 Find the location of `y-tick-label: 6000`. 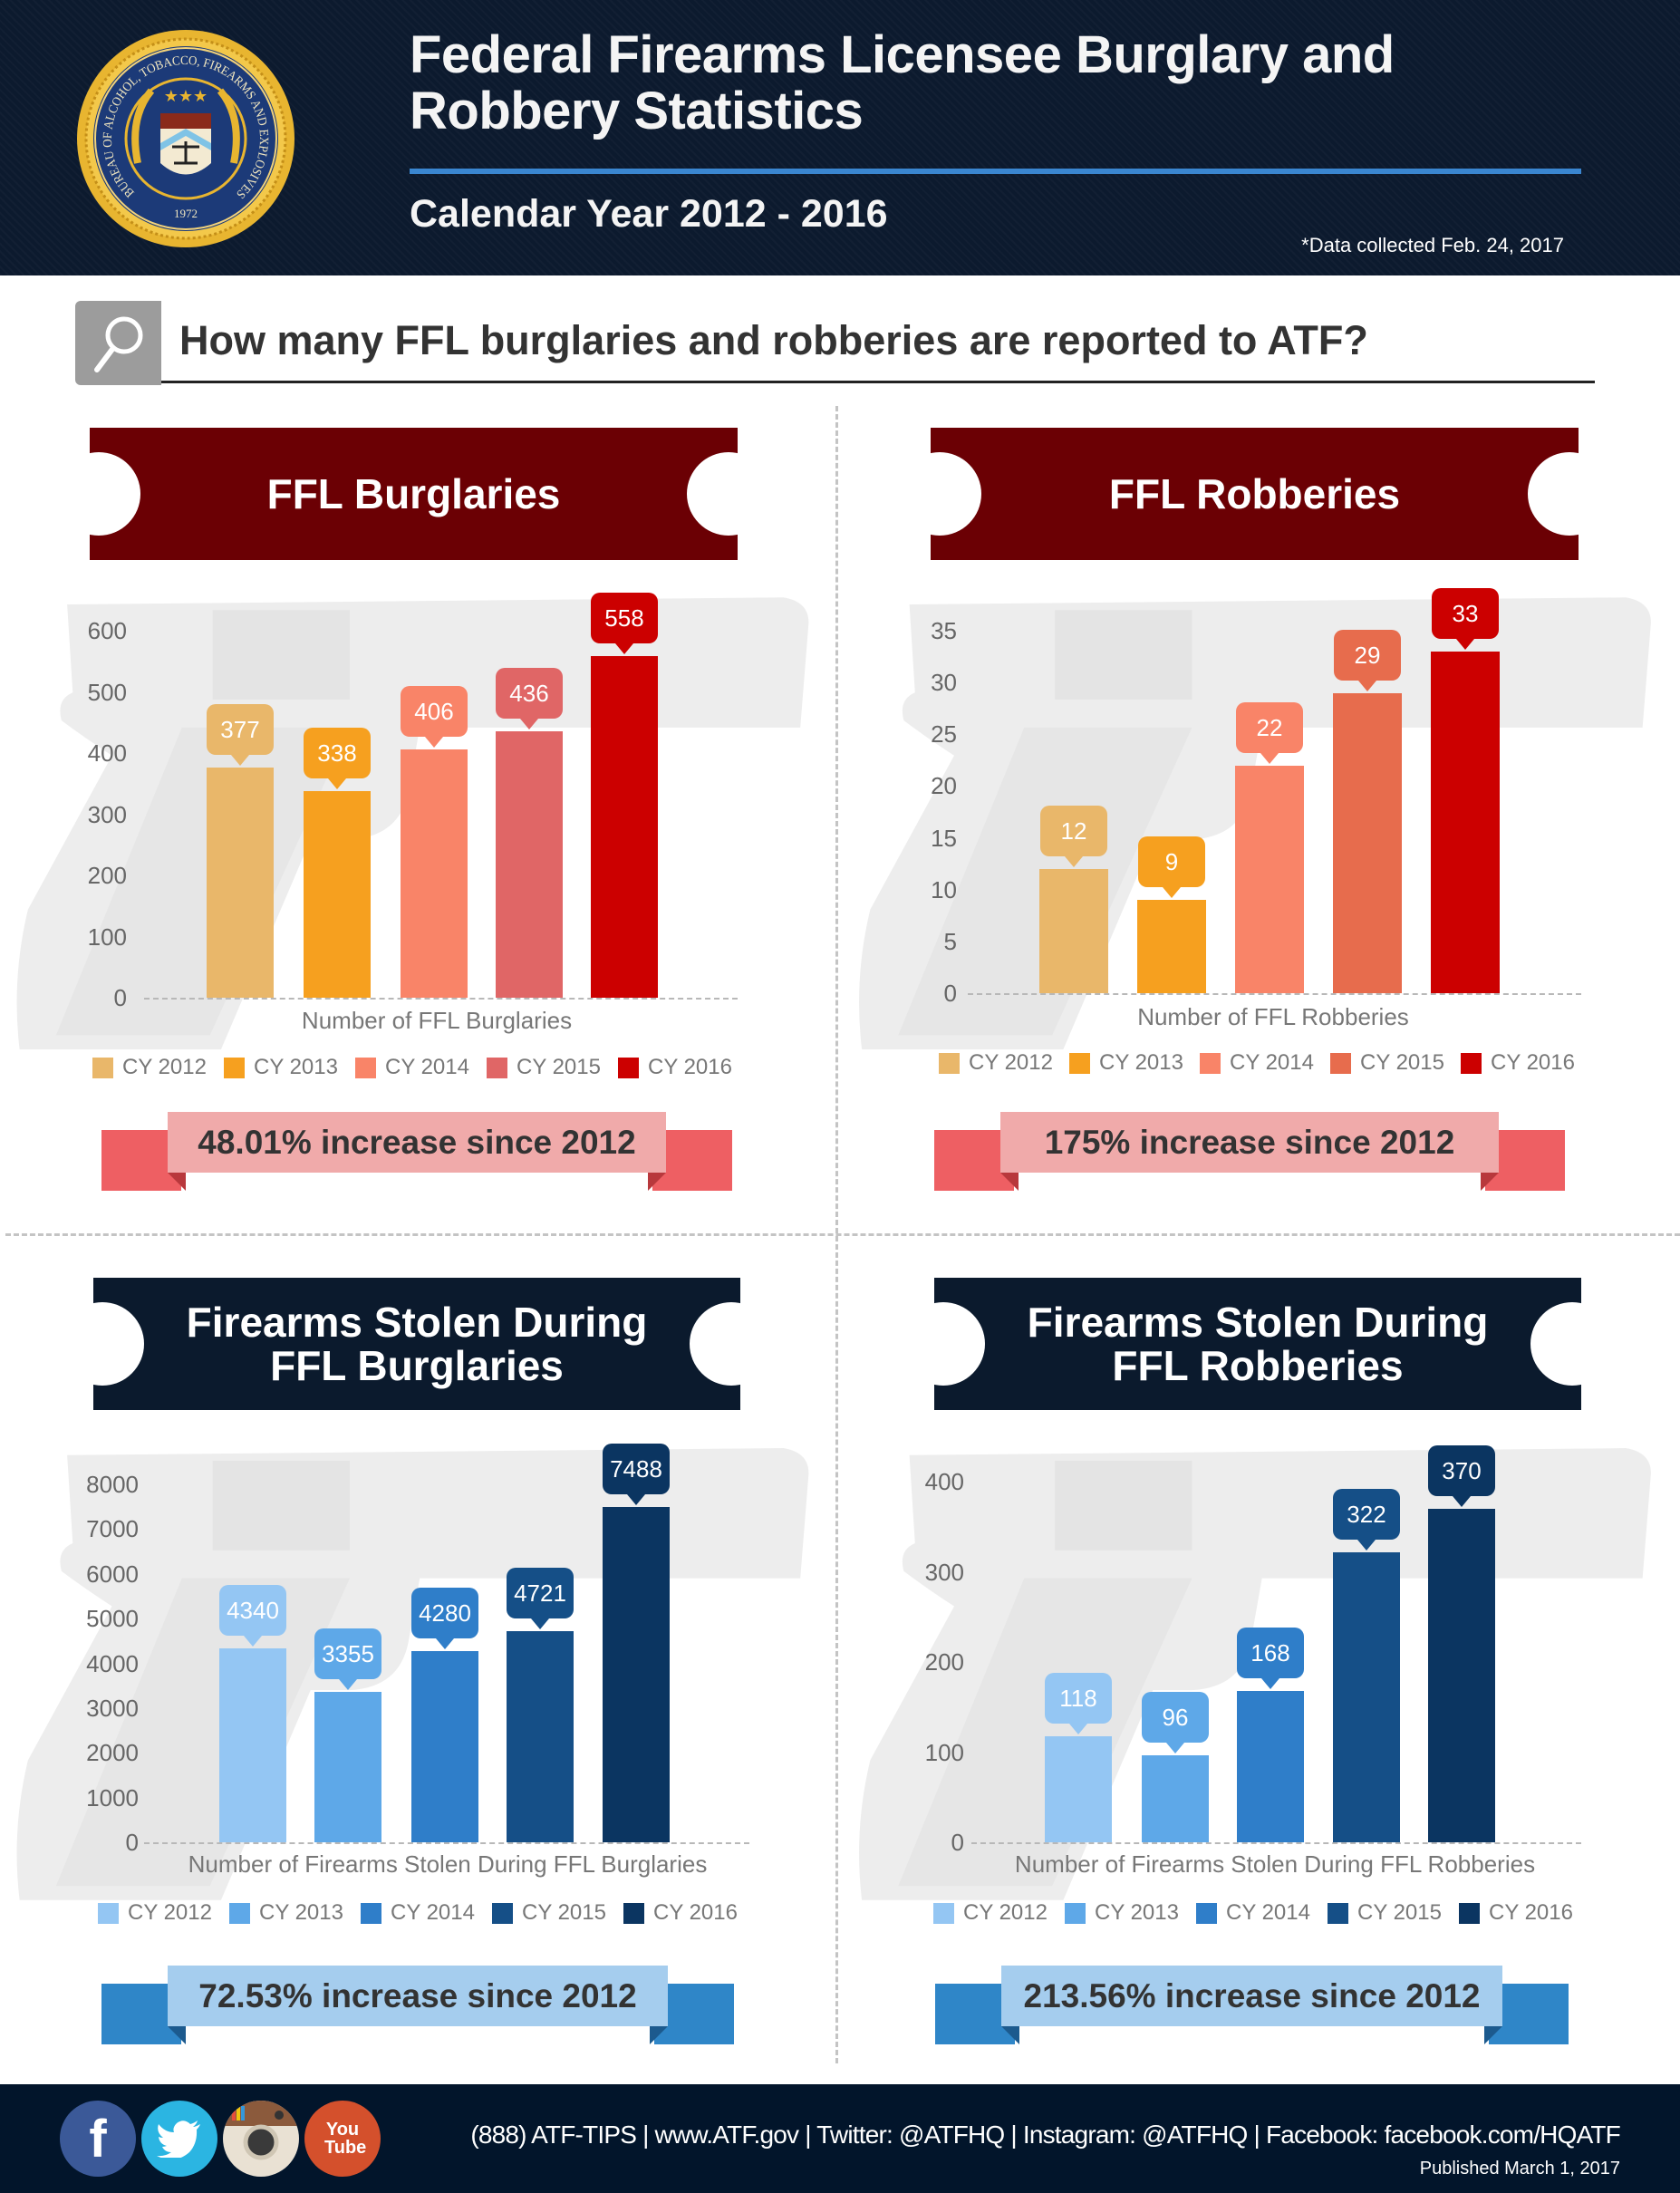

y-tick-label: 6000 is located at coordinates (113, 1574).